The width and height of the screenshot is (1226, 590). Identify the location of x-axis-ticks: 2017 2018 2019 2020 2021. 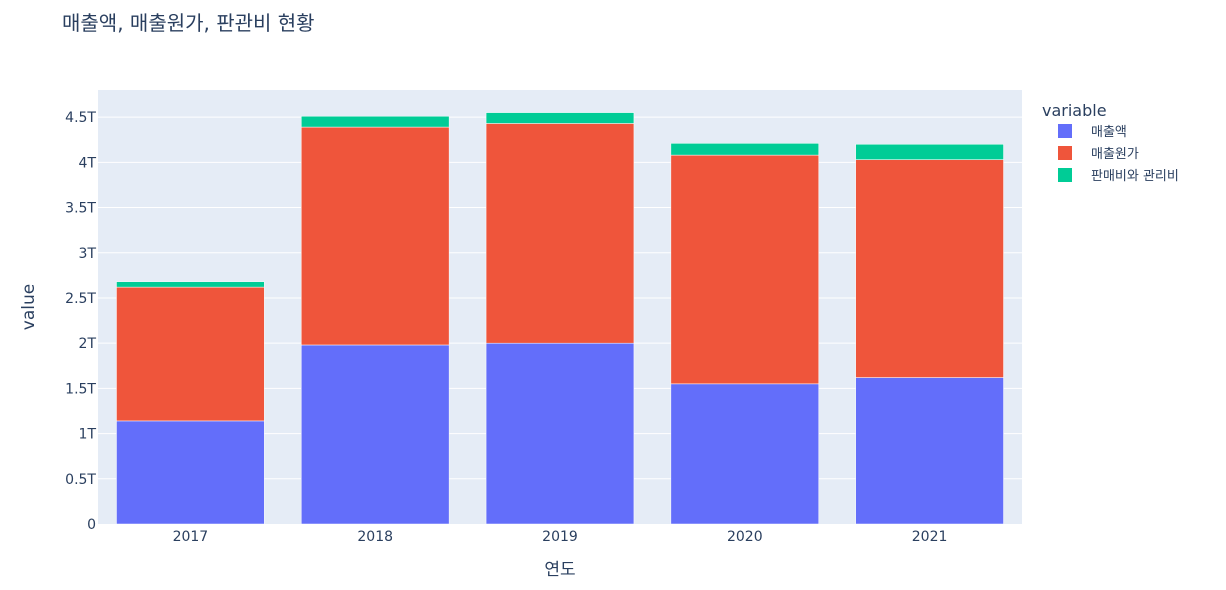
(560, 537).